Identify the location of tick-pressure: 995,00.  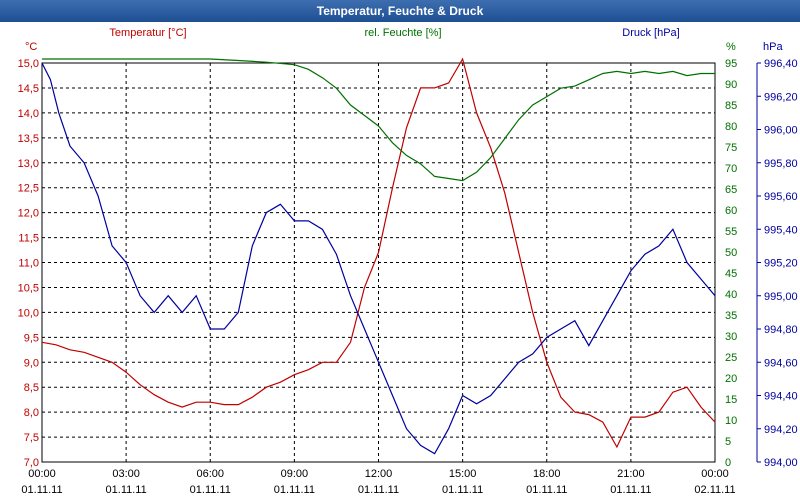
(781, 297).